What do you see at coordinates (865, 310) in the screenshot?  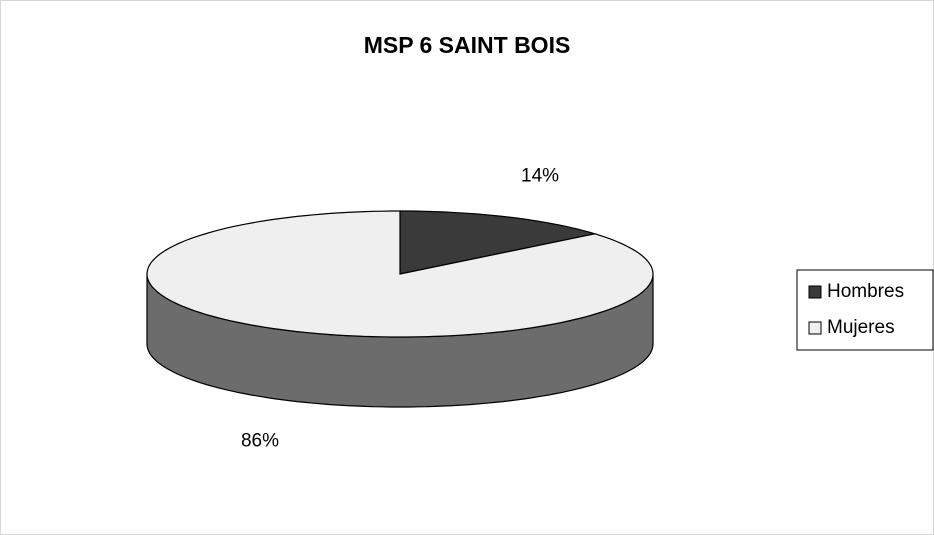 I see `legend-box` at bounding box center [865, 310].